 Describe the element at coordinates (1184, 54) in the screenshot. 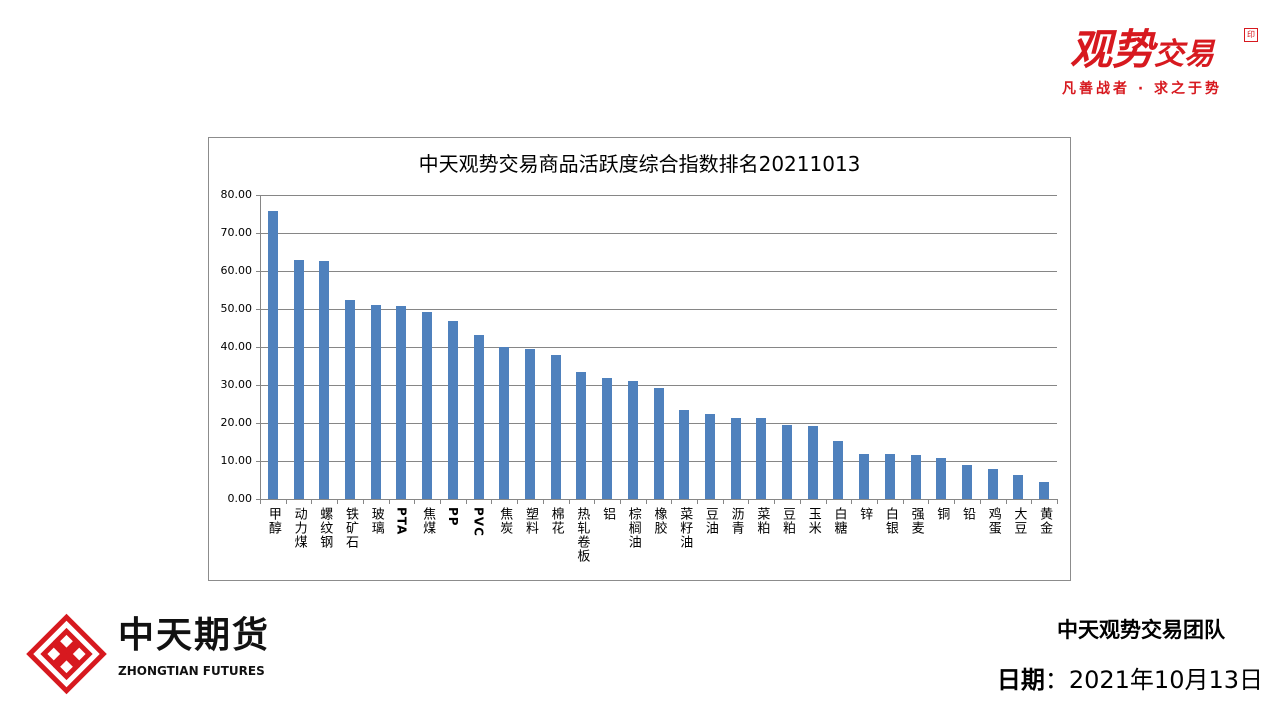

I see `brand-name-small: 交易` at that location.